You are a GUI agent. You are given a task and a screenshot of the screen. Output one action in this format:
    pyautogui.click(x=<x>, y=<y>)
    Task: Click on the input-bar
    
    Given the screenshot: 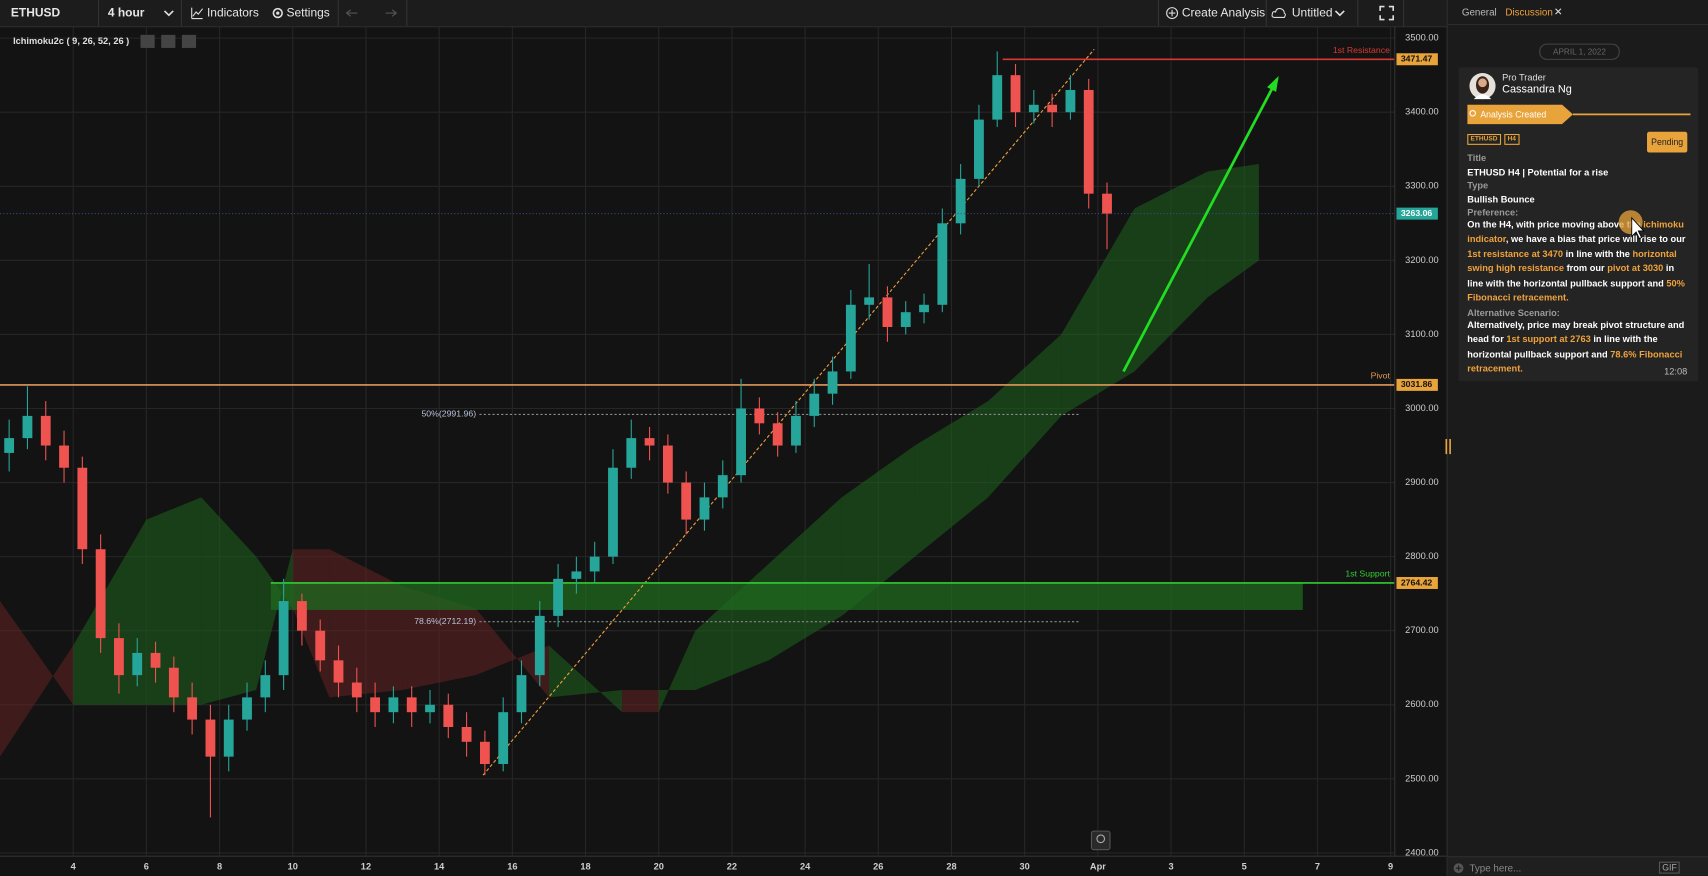 What is the action you would take?
    pyautogui.click(x=1577, y=866)
    